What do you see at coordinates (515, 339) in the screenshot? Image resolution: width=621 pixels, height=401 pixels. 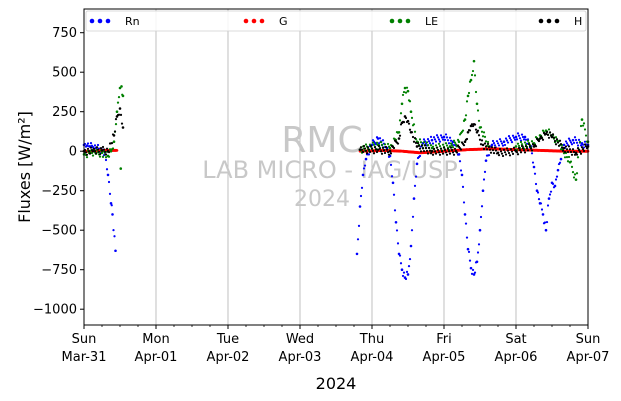 I see `x-tick-day: Sat` at bounding box center [515, 339].